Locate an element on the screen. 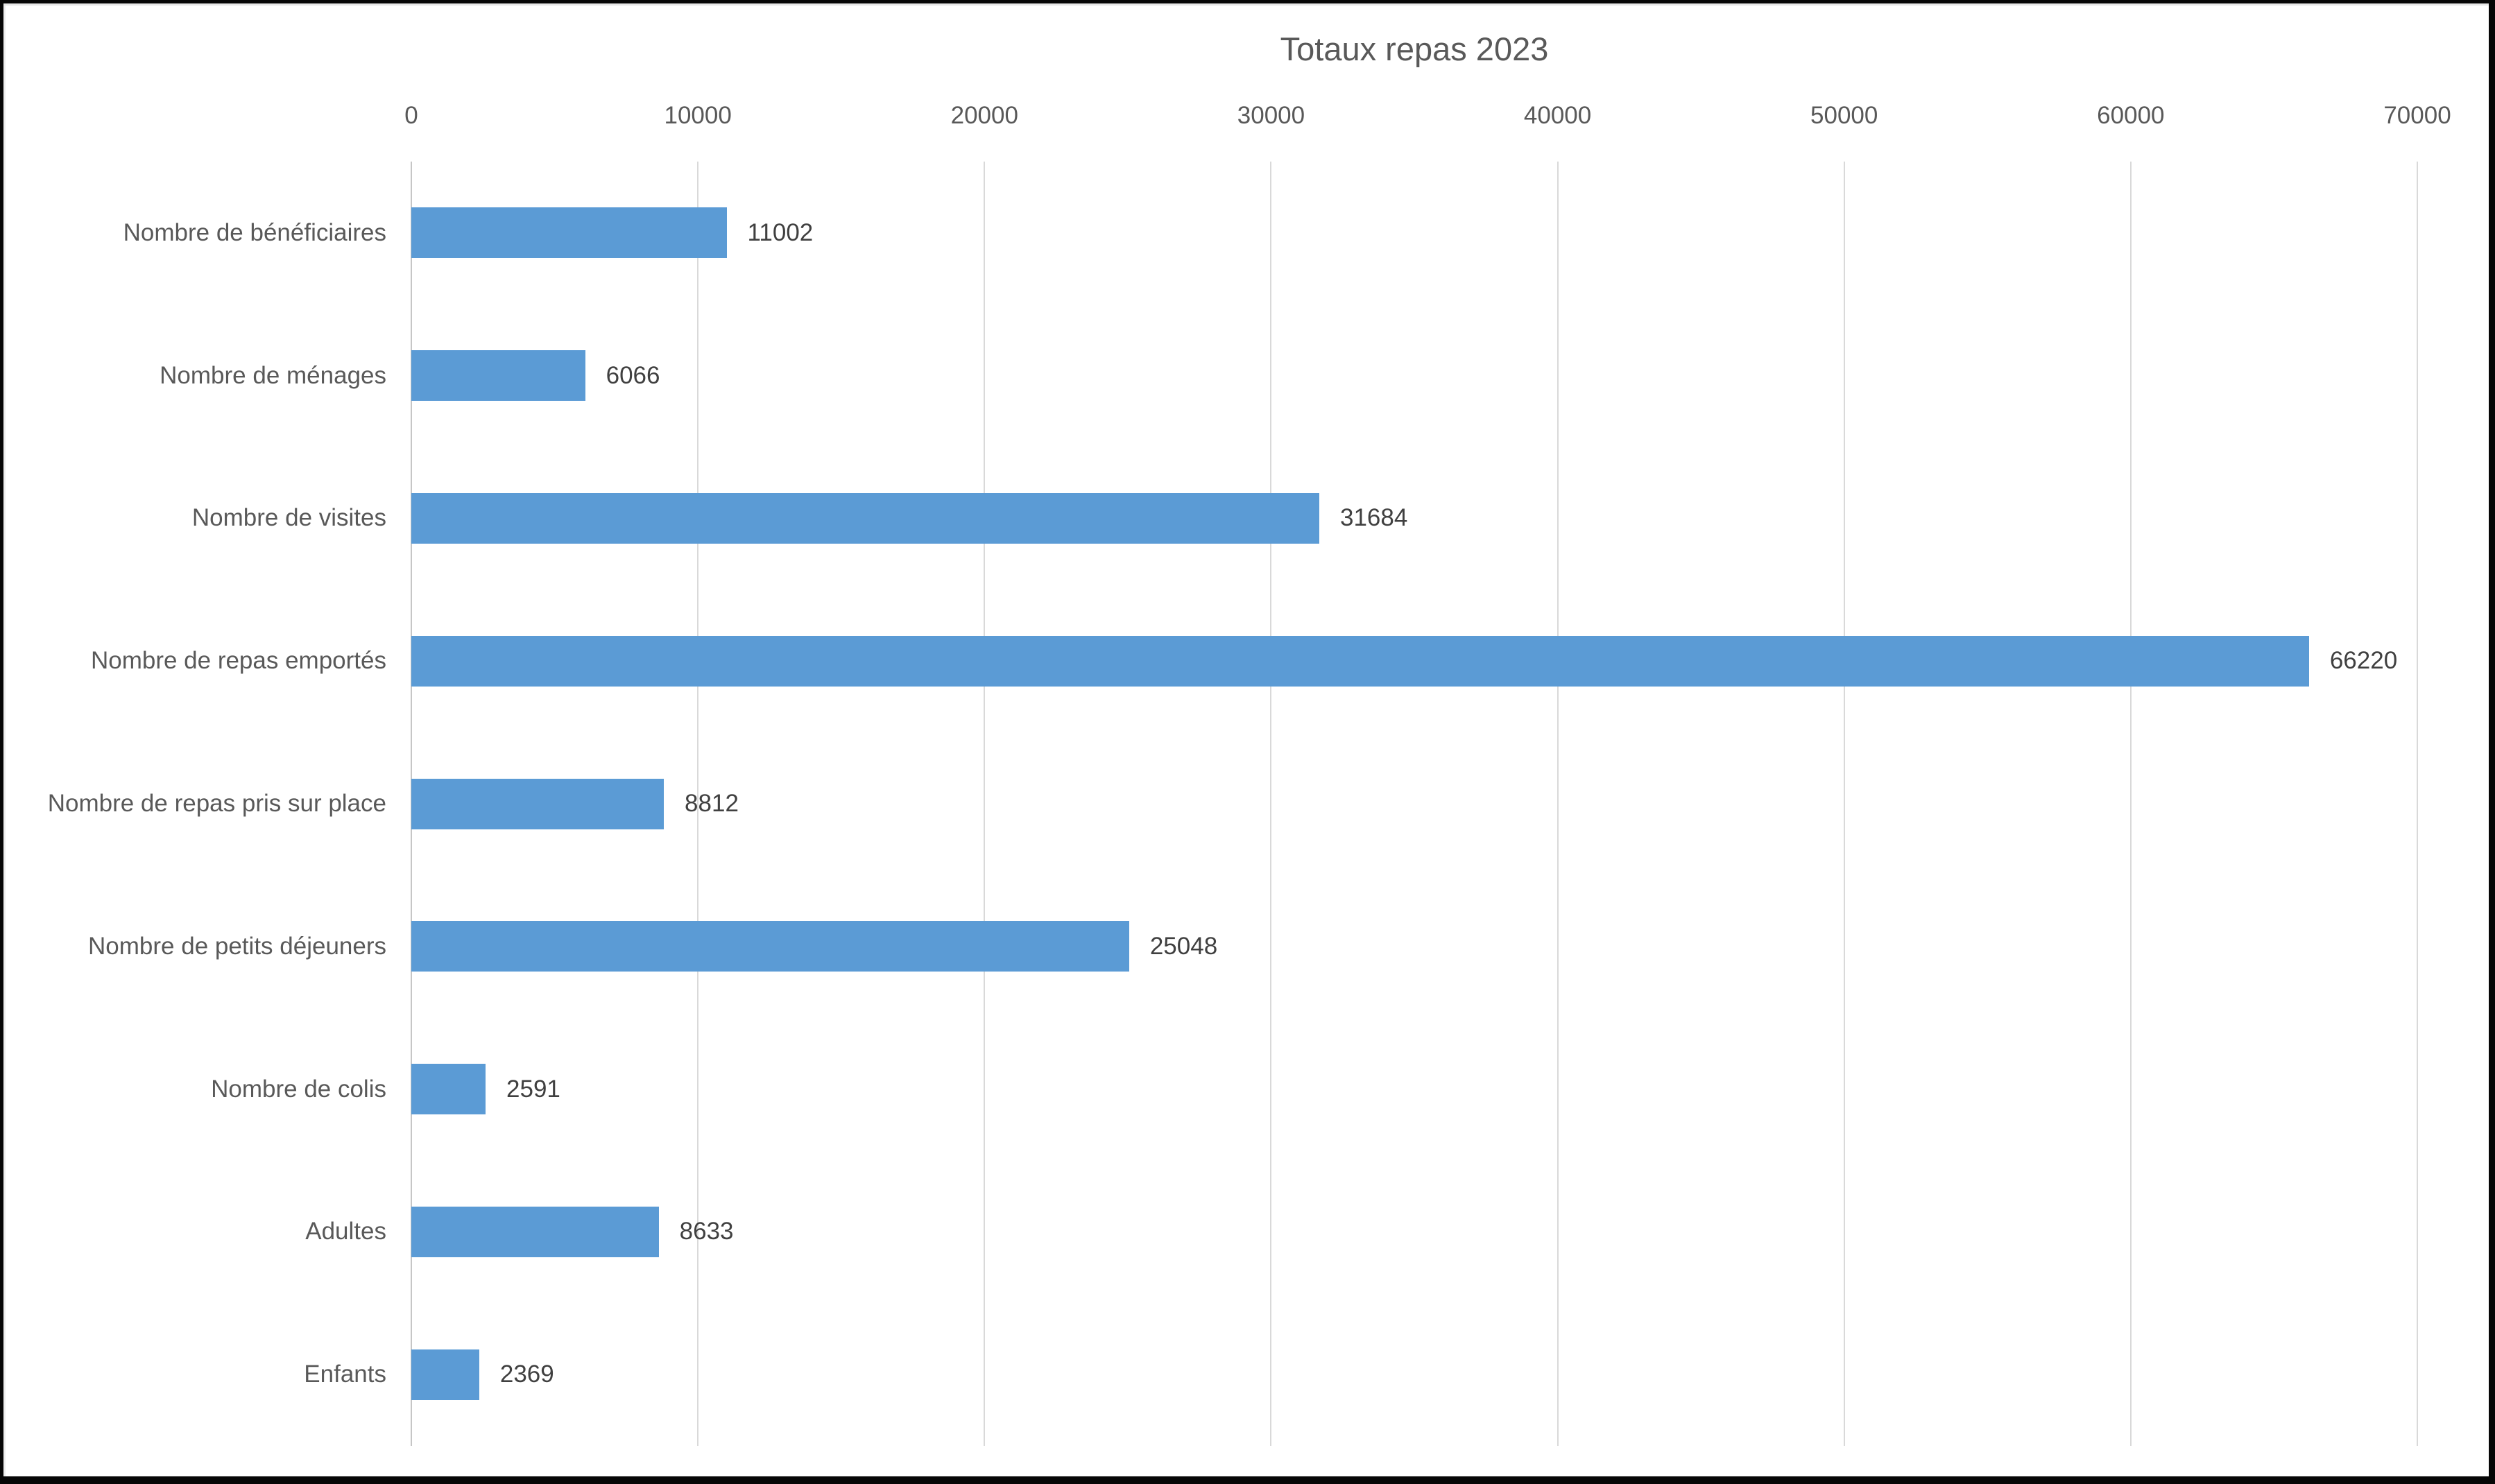 Image resolution: width=2495 pixels, height=1484 pixels. bar-row: Nombre de petits déjeuners 25048 is located at coordinates (1210, 946).